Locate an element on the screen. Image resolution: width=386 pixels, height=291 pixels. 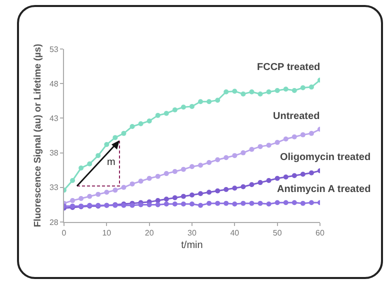
x-tick-label: 60 is located at coordinates (320, 233).